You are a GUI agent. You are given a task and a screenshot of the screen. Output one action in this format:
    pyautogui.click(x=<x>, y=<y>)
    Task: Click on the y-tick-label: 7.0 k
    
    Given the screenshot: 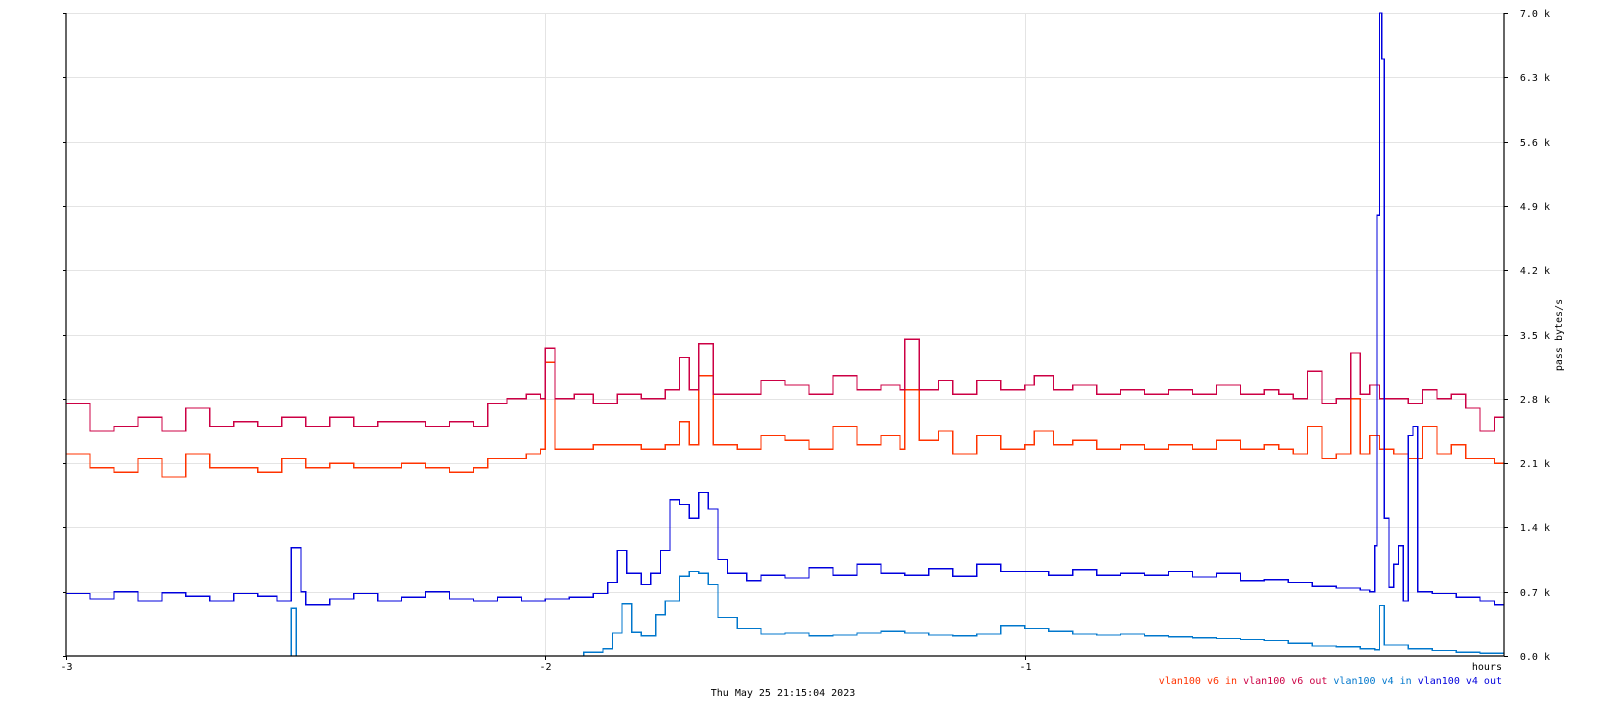 What is the action you would take?
    pyautogui.click(x=1535, y=14)
    